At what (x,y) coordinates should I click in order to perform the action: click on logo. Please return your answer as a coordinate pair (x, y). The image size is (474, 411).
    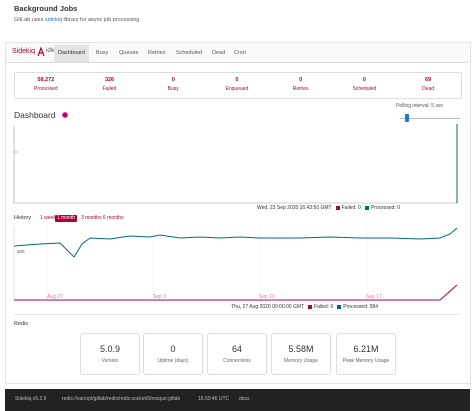
    Looking at the image, I should click on (41, 52).